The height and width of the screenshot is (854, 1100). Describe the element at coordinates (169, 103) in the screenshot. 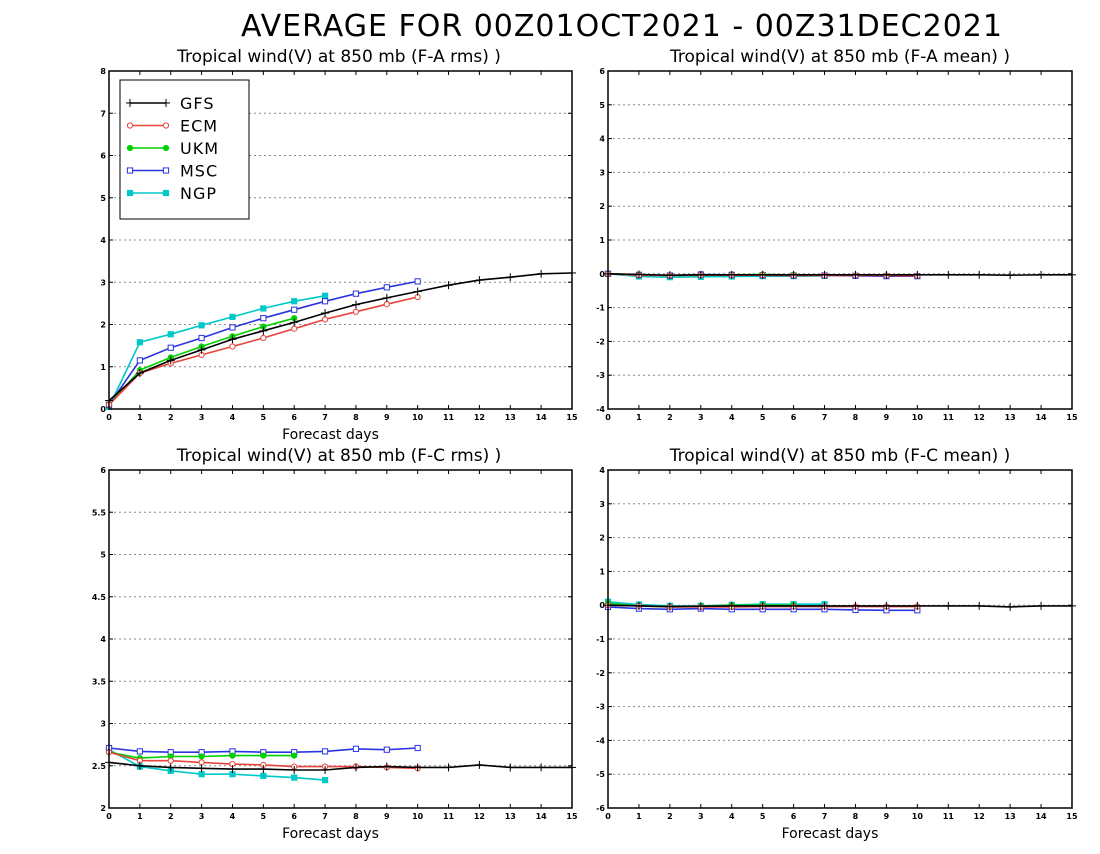

I see `legend-item-gfs: GFS` at that location.